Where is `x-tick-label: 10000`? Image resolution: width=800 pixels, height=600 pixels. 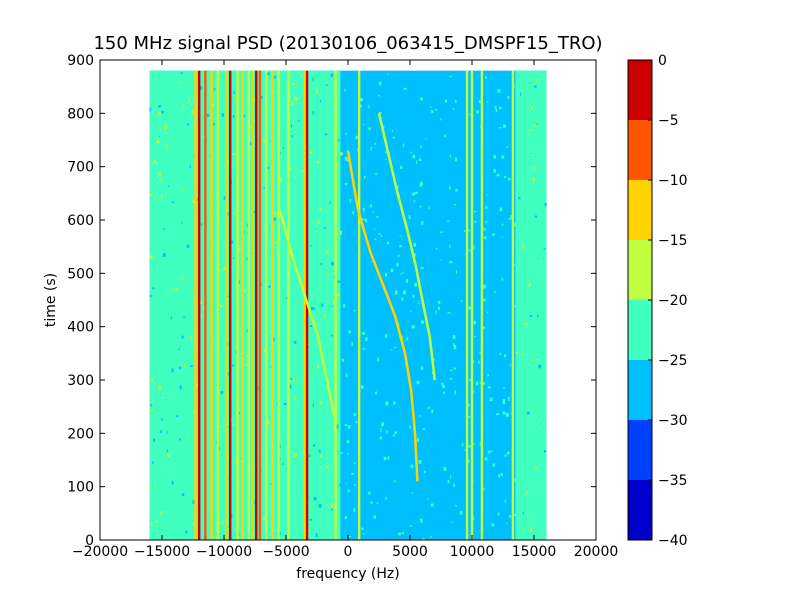
x-tick-label: 10000 is located at coordinates (472, 552).